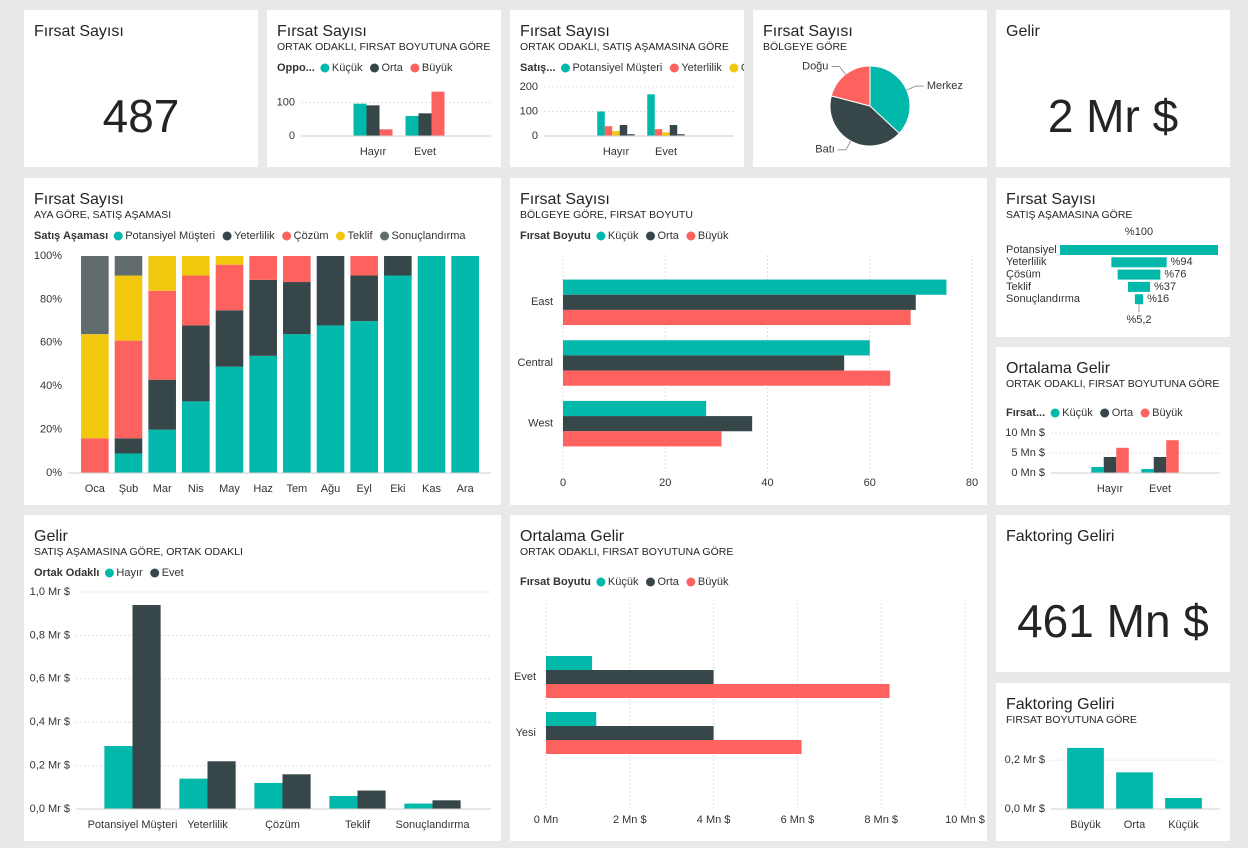  Describe the element at coordinates (360, 236) in the screenshot. I see `legend-label: Teklif` at that location.